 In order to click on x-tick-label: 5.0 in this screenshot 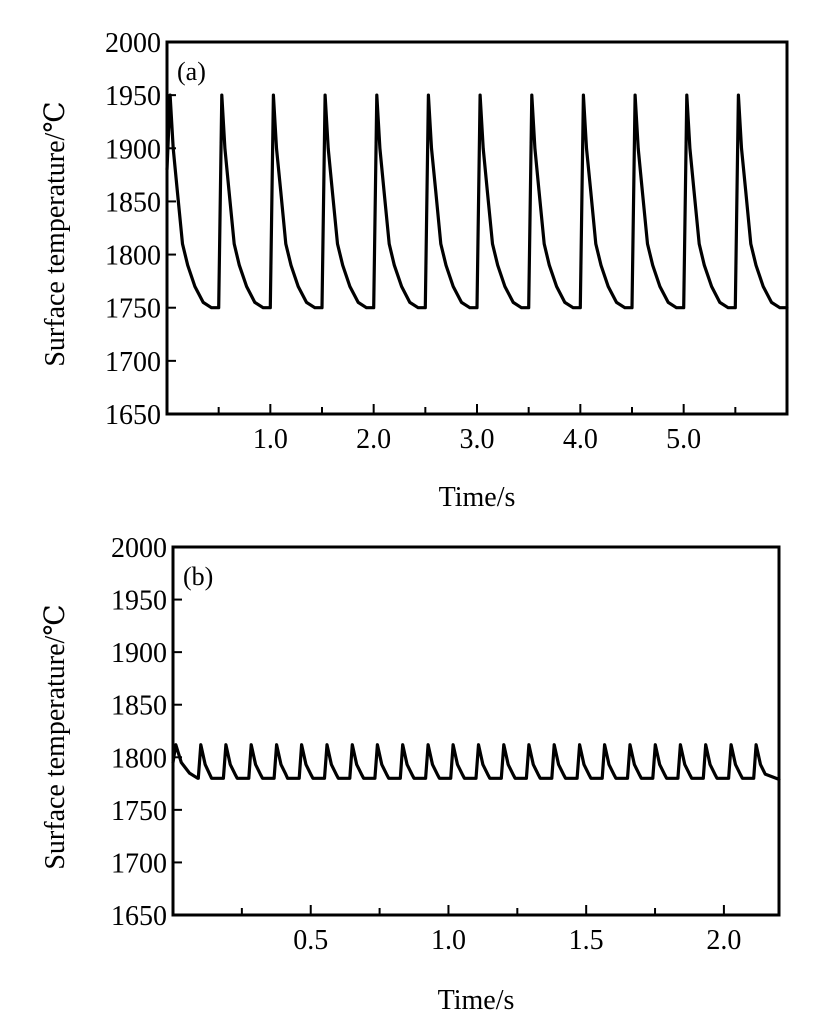, I will do `click(683, 439)`.